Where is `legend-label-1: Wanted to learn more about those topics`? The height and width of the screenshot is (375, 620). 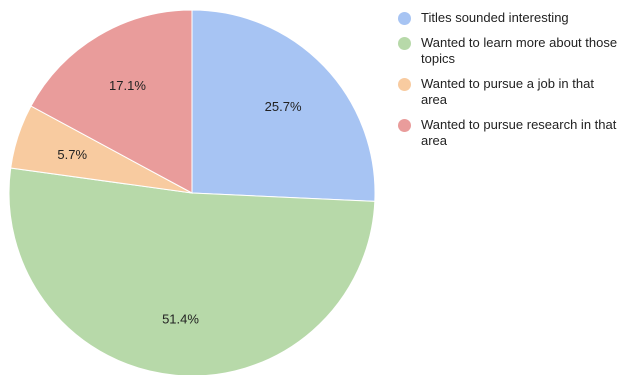 legend-label-1: Wanted to learn more about those topics is located at coordinates (519, 50).